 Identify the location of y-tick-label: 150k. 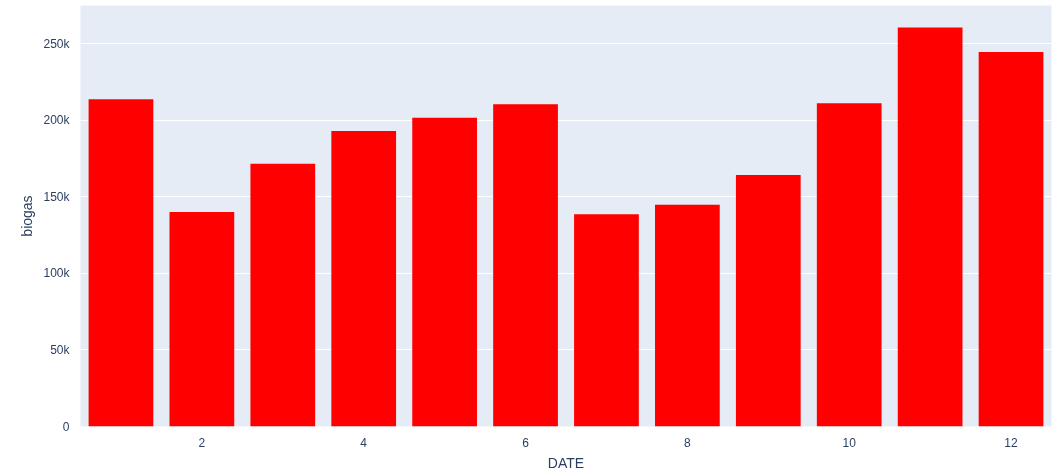
(57, 196).